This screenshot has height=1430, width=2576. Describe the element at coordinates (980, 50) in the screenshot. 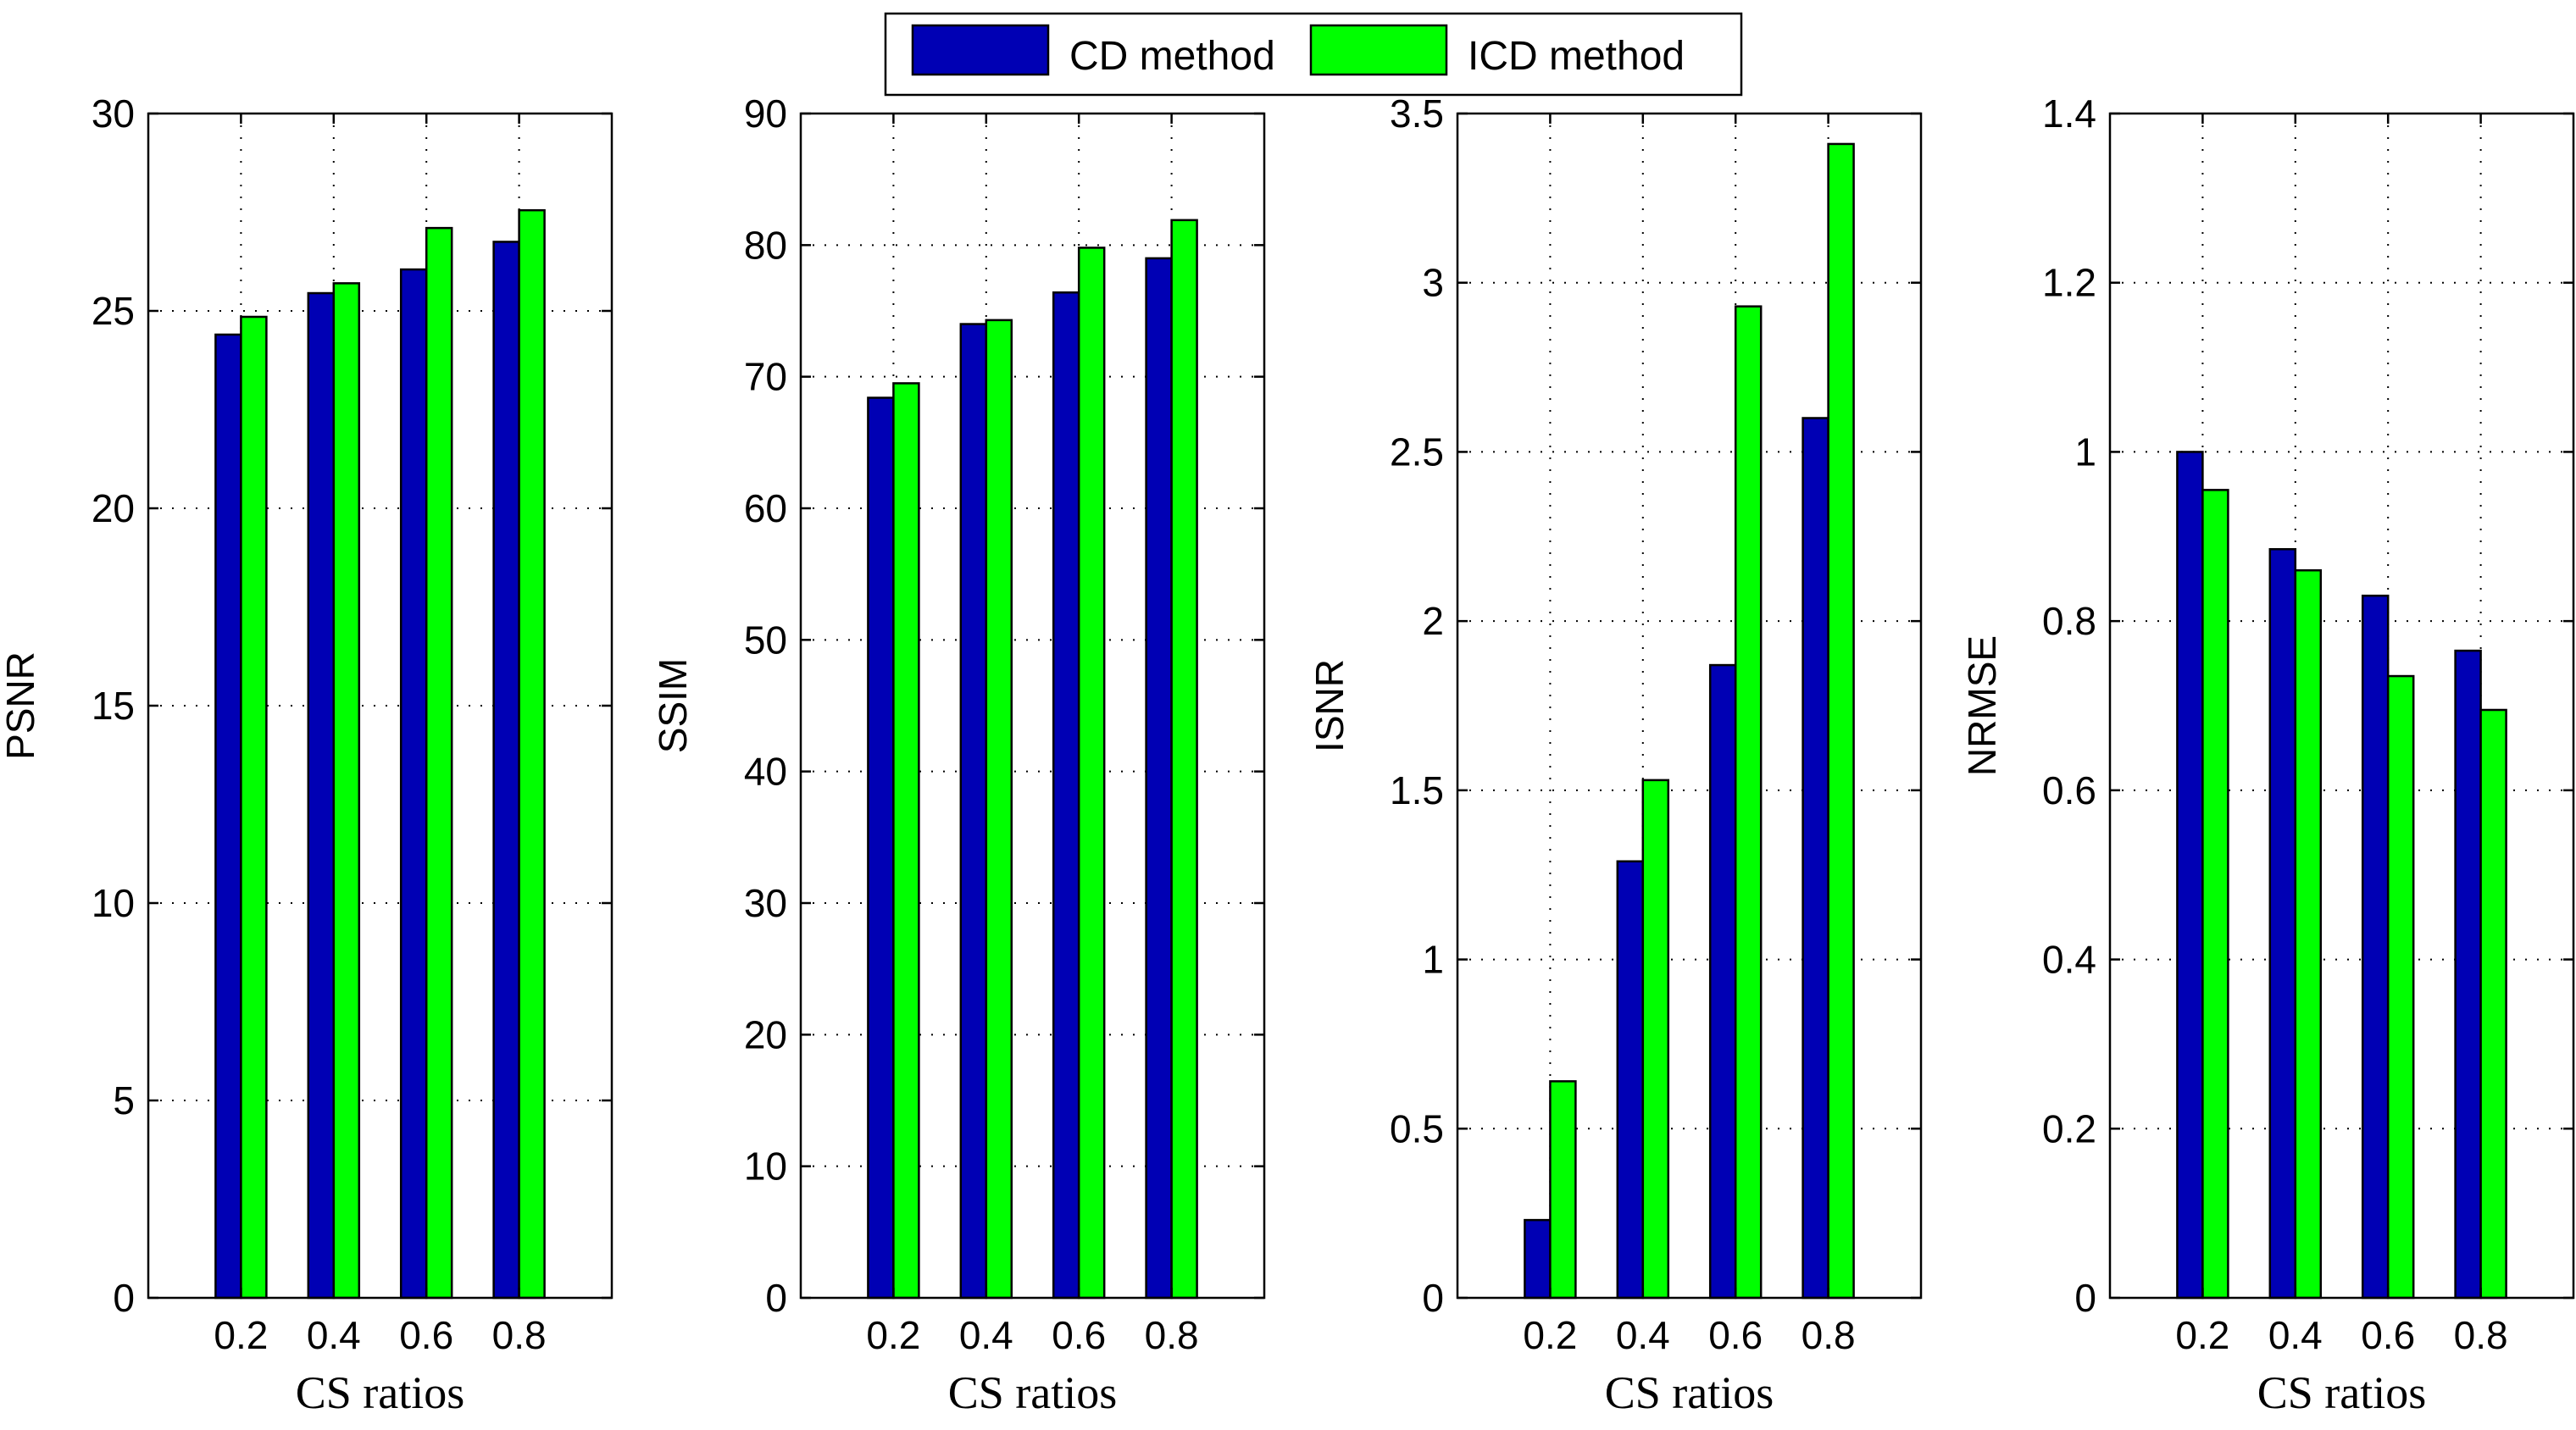

I see `legend-swatch-cd` at that location.